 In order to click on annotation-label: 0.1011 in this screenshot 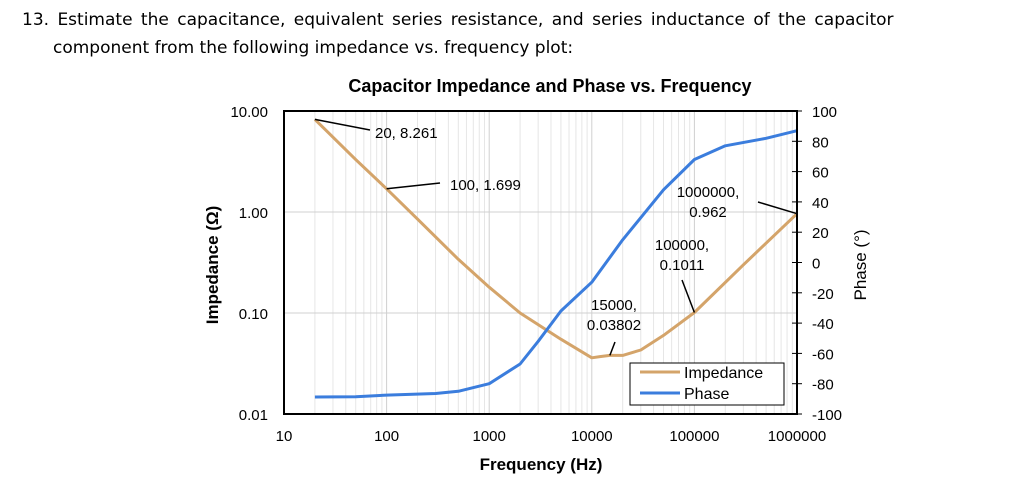, I will do `click(682, 265)`.